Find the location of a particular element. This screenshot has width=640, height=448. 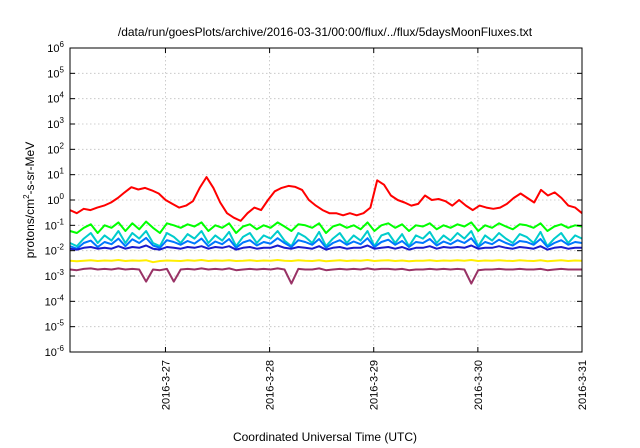

y-tick-exponent: -3 is located at coordinates (61, 272).